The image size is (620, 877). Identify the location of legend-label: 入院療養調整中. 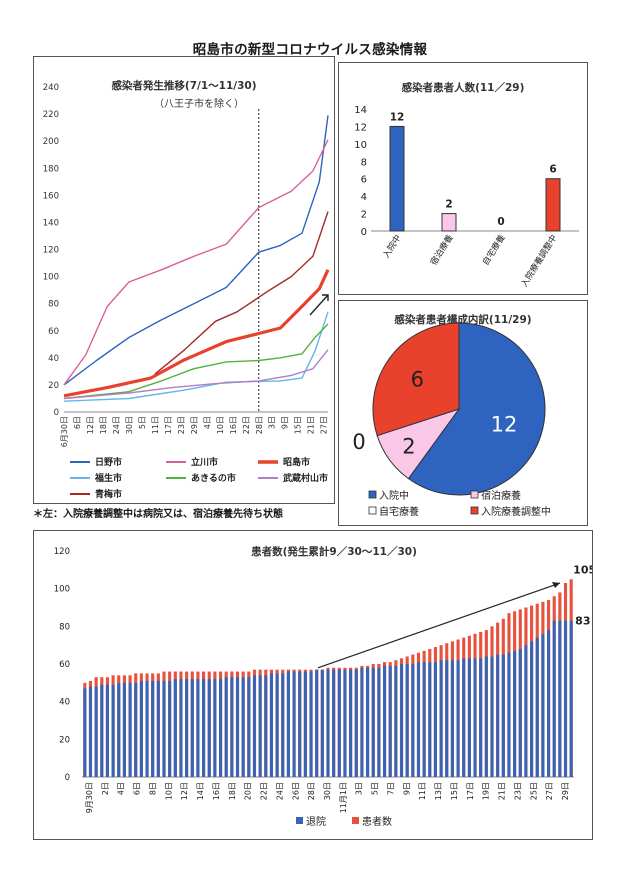
(516, 511).